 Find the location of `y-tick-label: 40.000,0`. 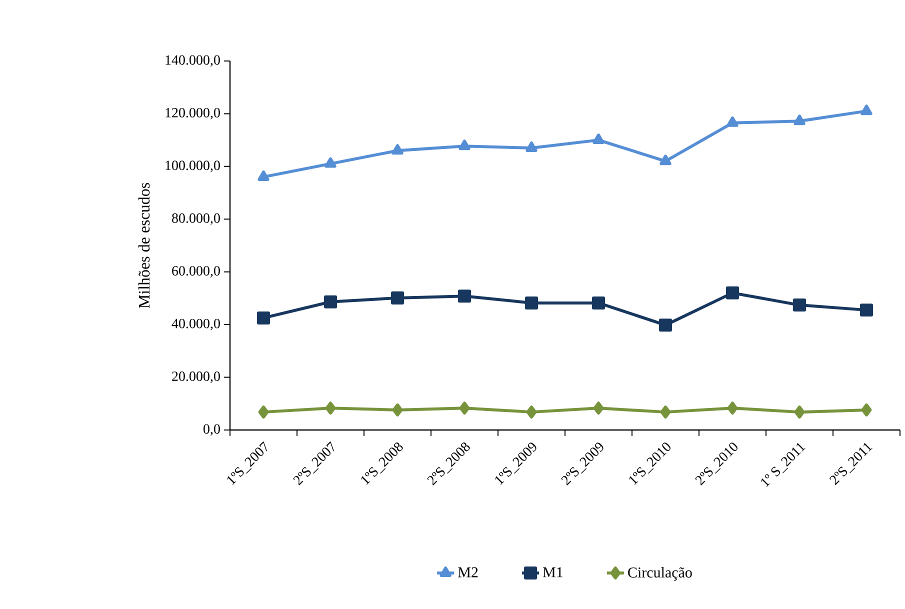

y-tick-label: 40.000,0 is located at coordinates (196, 324).